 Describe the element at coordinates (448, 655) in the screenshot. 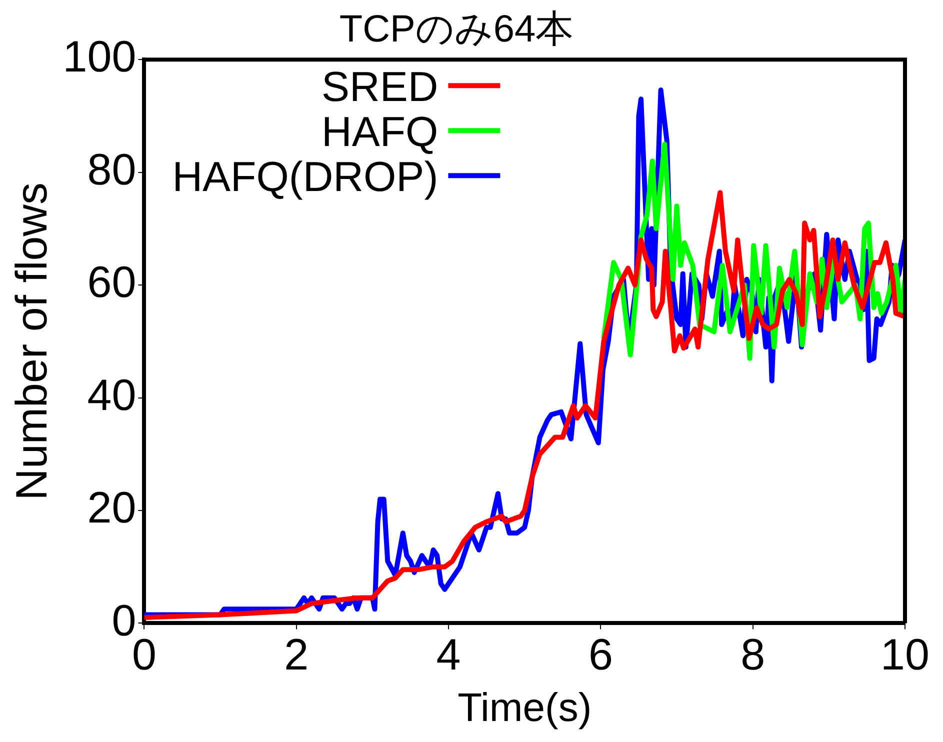

I see `x-tick-label: 4` at that location.